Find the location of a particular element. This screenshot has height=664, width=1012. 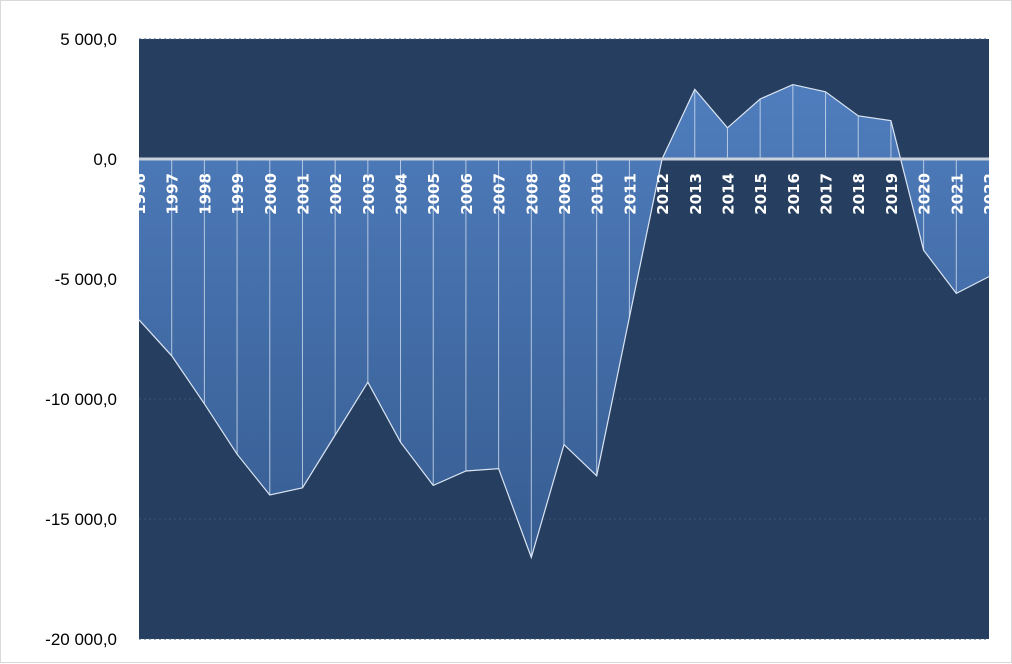

x-tick-label: 2005 is located at coordinates (434, 194).